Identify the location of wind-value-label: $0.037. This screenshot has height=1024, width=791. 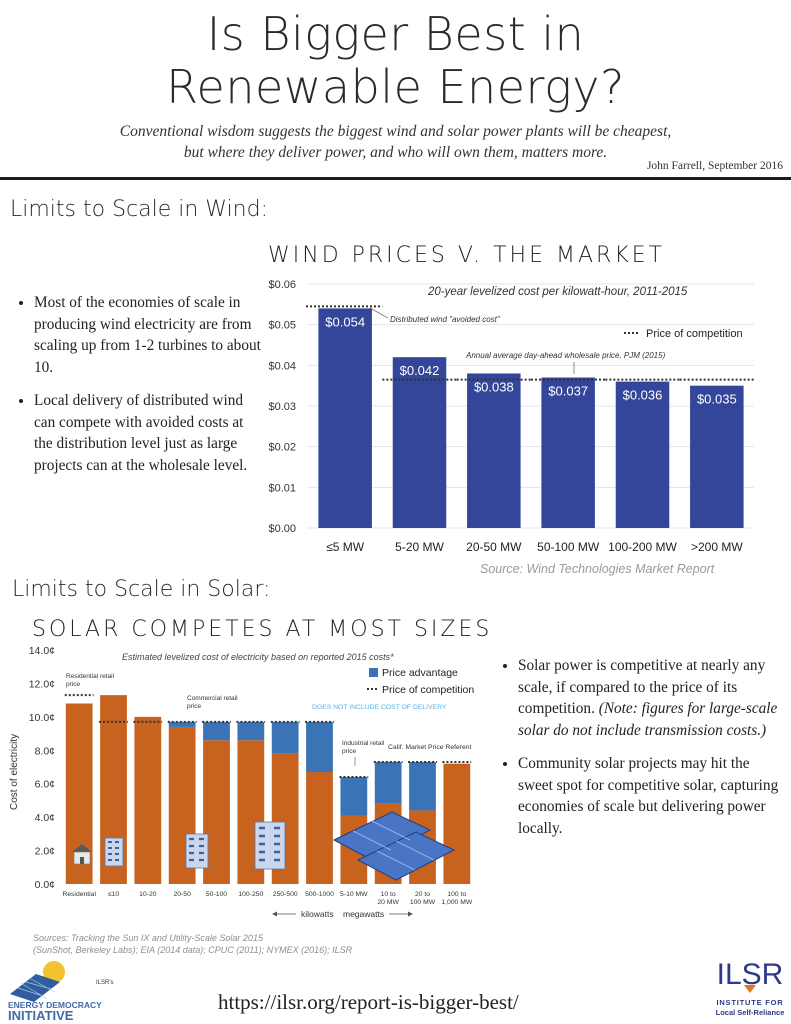
(568, 391).